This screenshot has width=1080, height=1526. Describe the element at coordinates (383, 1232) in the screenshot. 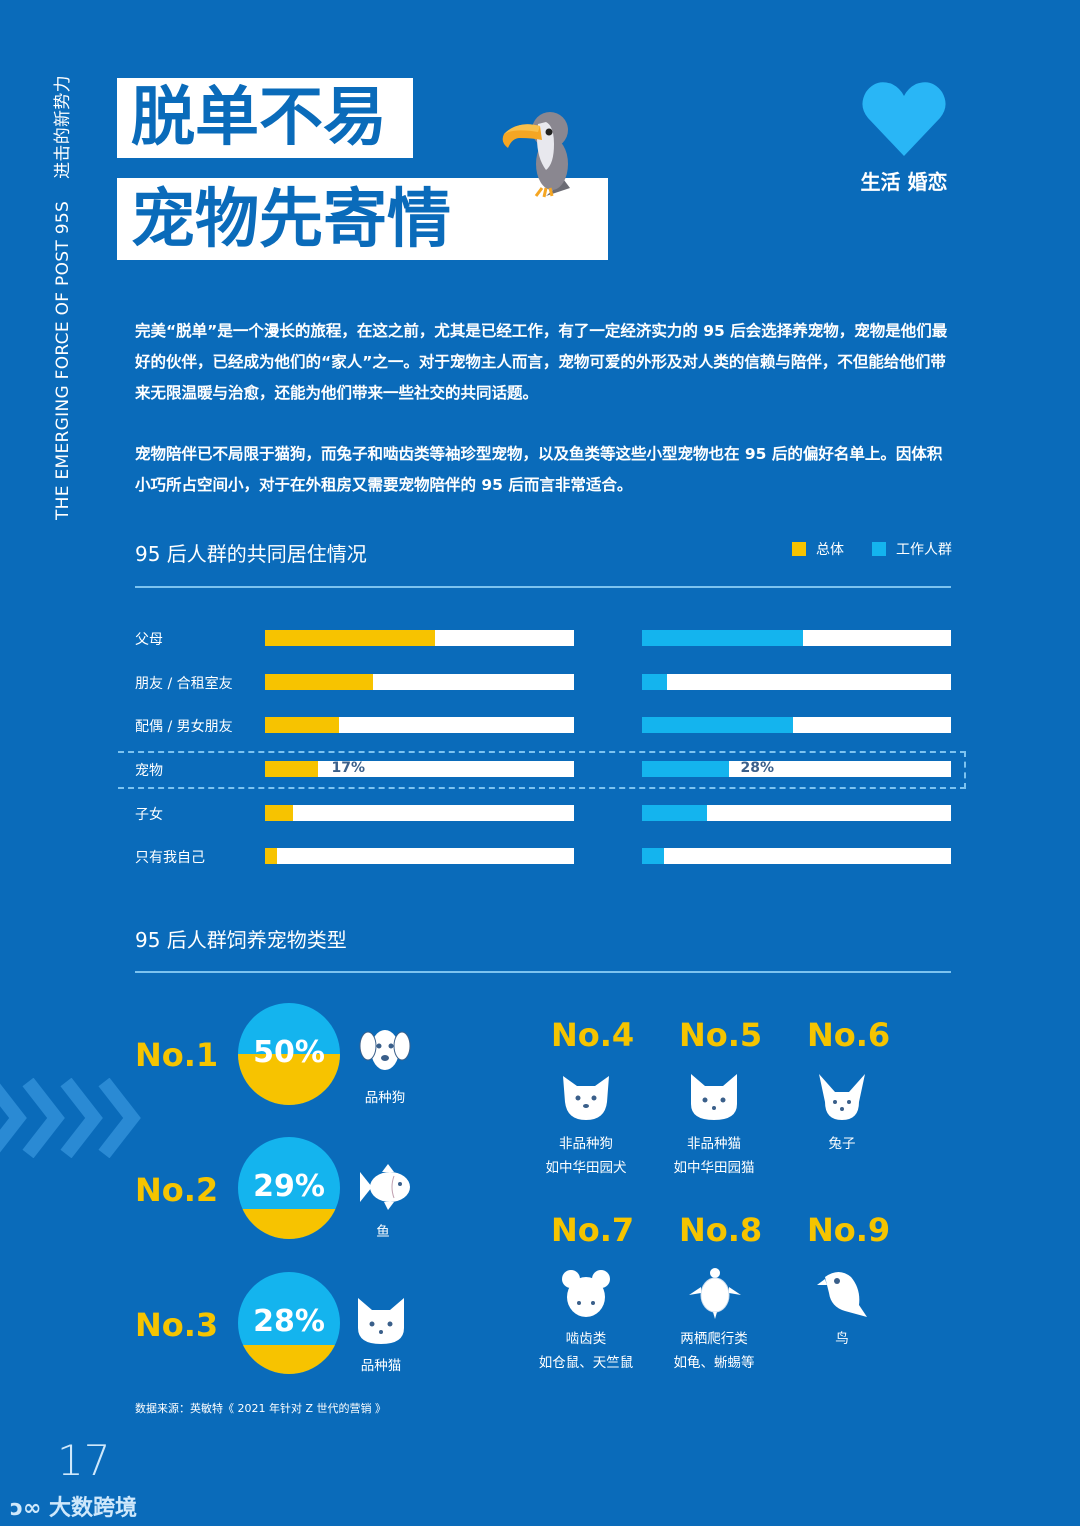

I see `pet-name-2: 鱼` at that location.